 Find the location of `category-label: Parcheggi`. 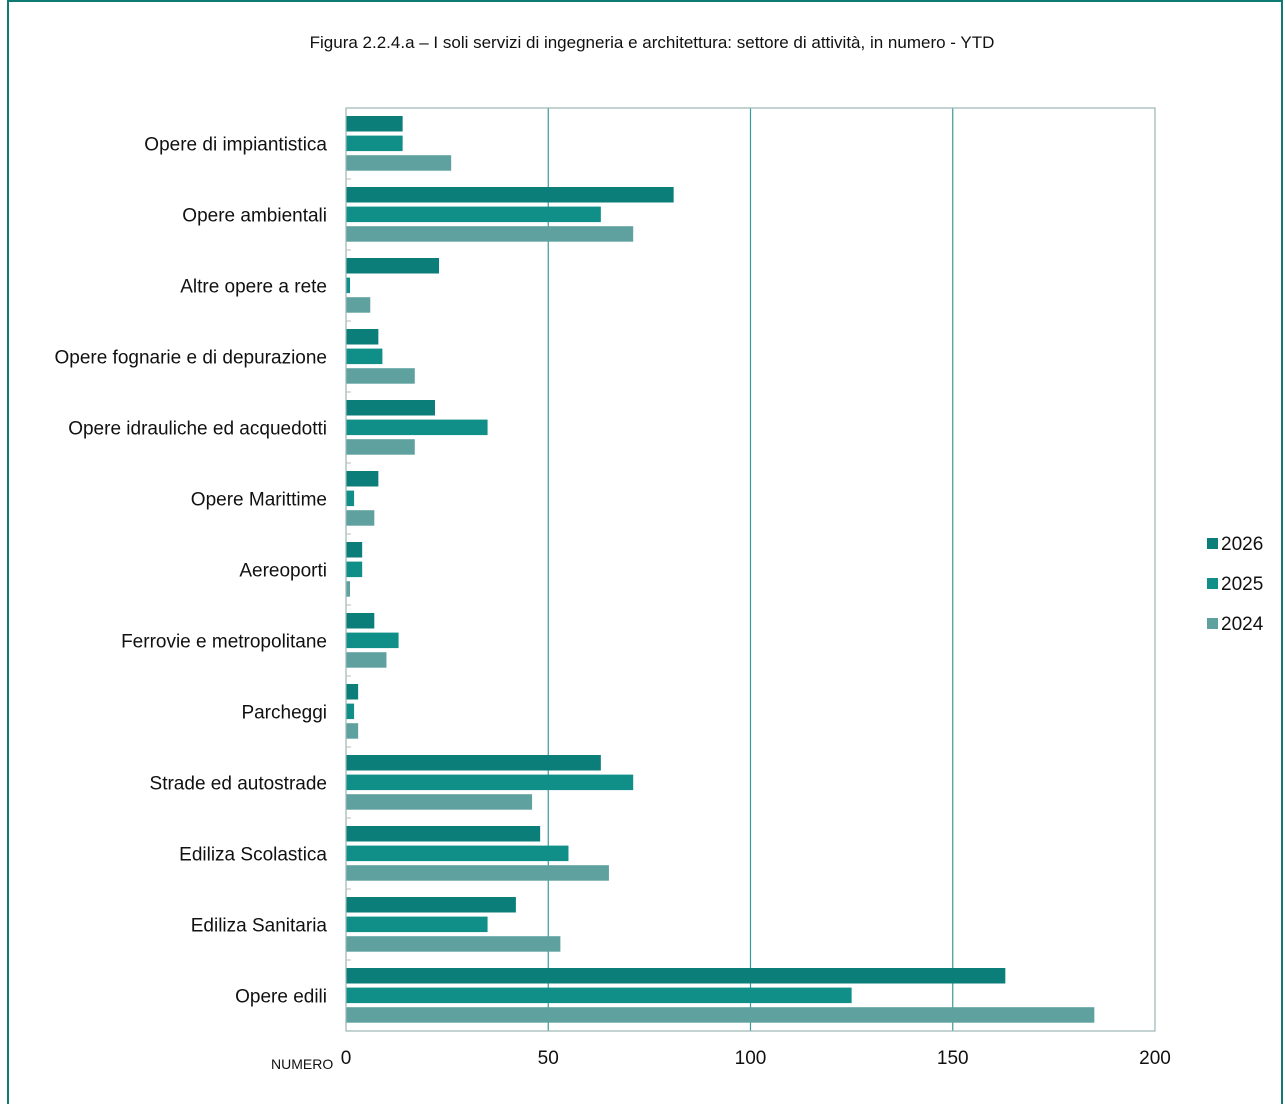

category-label: Parcheggi is located at coordinates (284, 713).